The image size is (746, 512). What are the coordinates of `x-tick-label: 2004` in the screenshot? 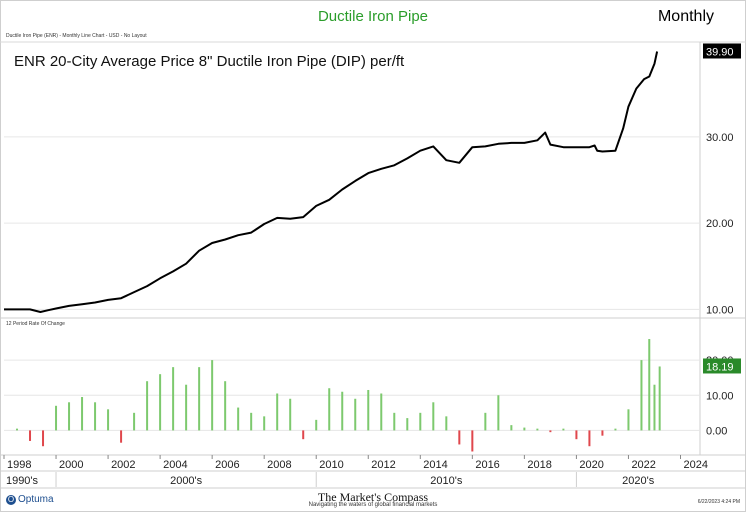 It's located at (175, 465).